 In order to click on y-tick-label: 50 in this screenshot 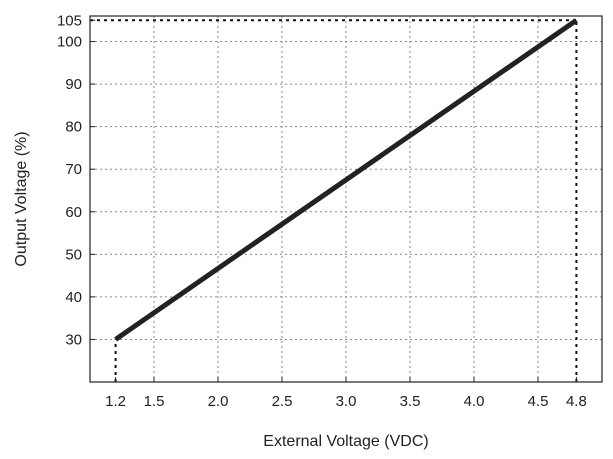, I will do `click(73, 254)`.